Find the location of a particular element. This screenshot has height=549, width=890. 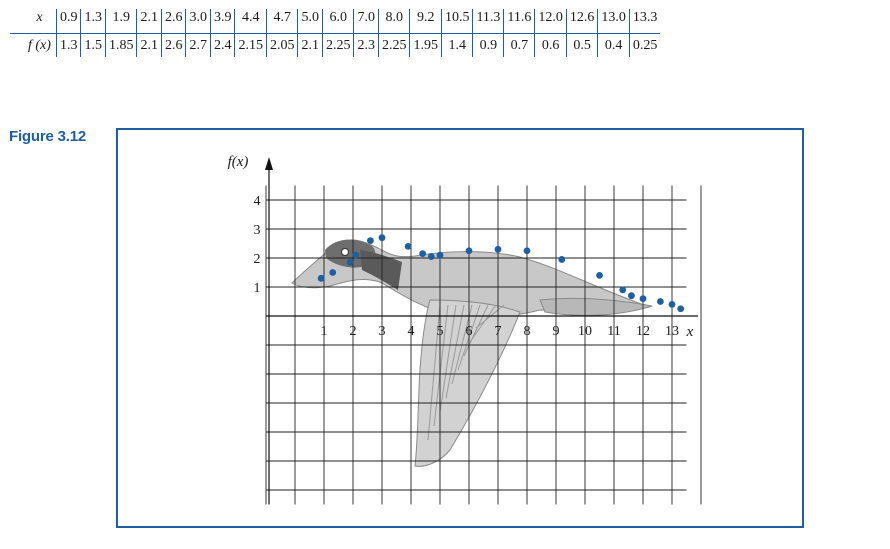

x-cell: 2.1 is located at coordinates (149, 21).